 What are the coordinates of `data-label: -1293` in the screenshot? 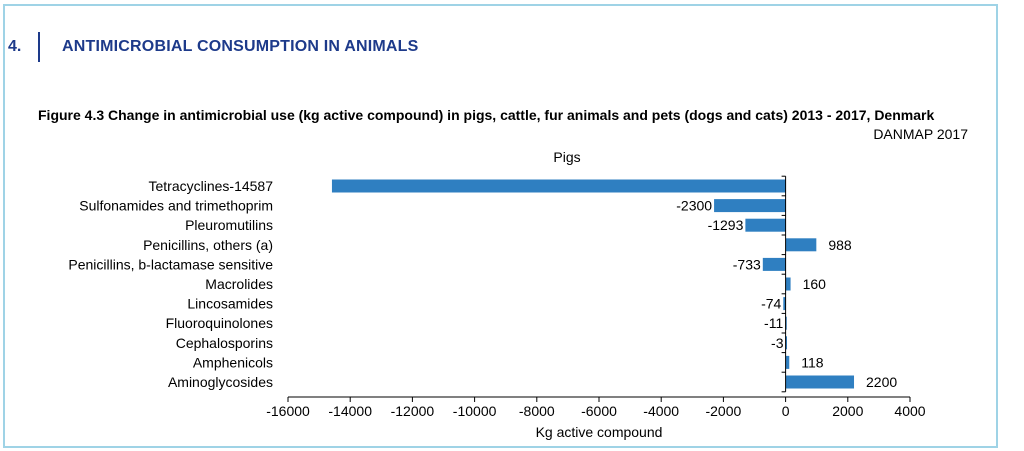 It's located at (726, 225).